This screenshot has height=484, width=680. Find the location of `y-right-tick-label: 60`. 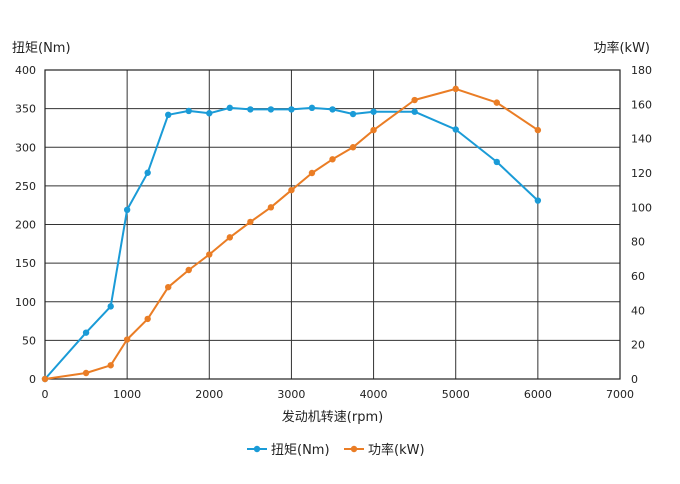

y-right-tick-label: 60 is located at coordinates (638, 276).